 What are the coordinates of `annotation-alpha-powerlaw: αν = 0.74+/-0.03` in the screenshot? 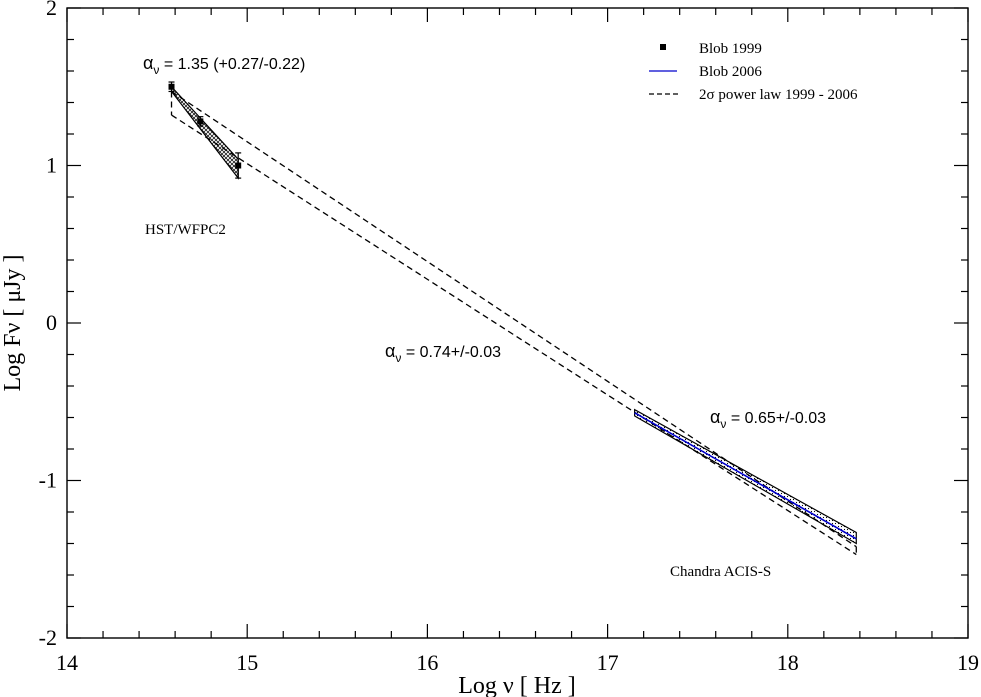 It's located at (443, 353).